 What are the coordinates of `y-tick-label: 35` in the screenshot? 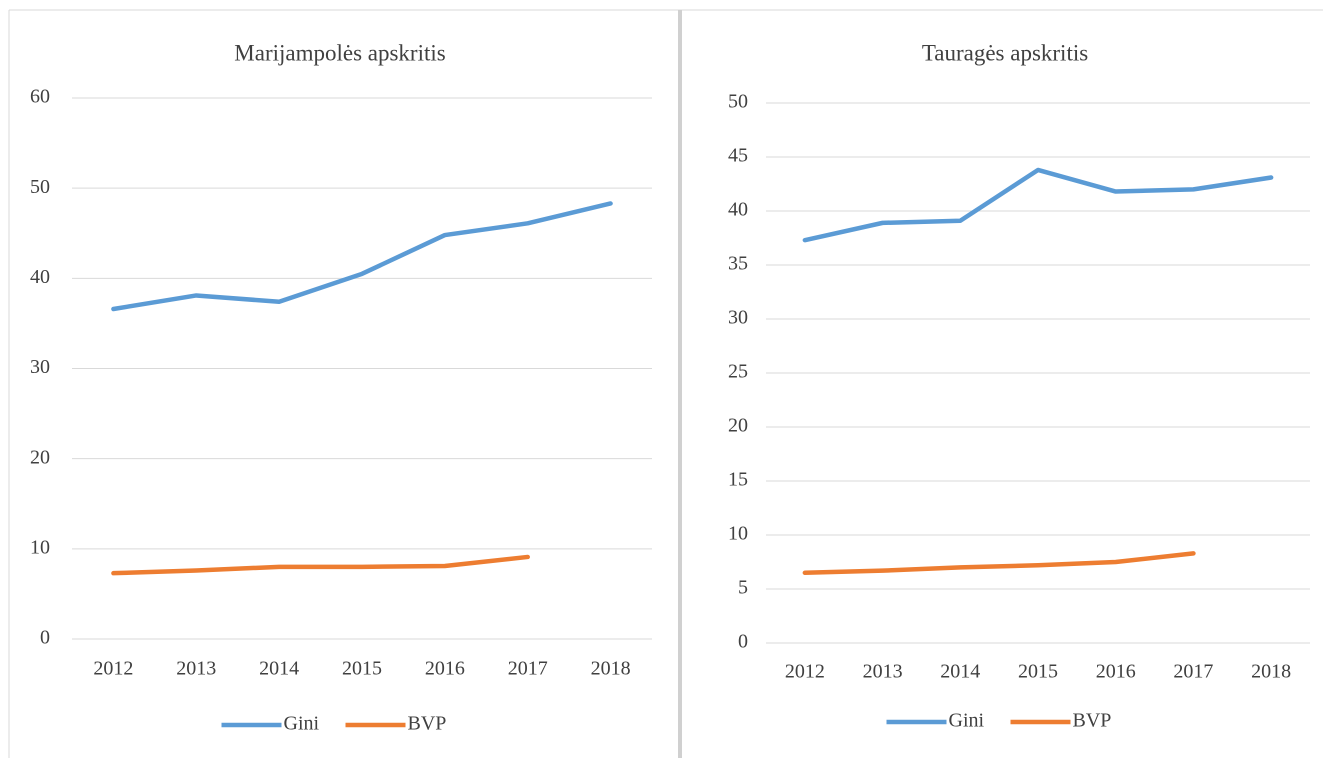 It's located at (738, 264).